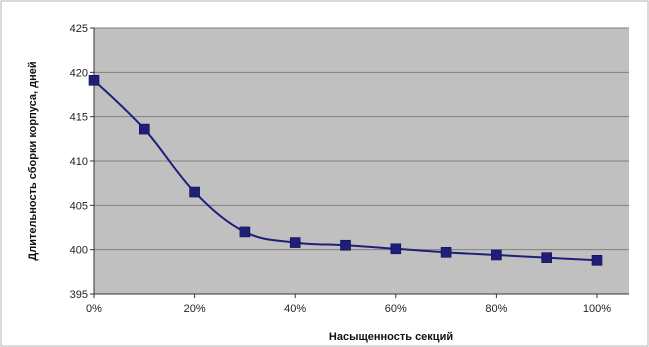 This screenshot has width=649, height=347. What do you see at coordinates (79, 118) in the screenshot?
I see `y-tick-label: 415` at bounding box center [79, 118].